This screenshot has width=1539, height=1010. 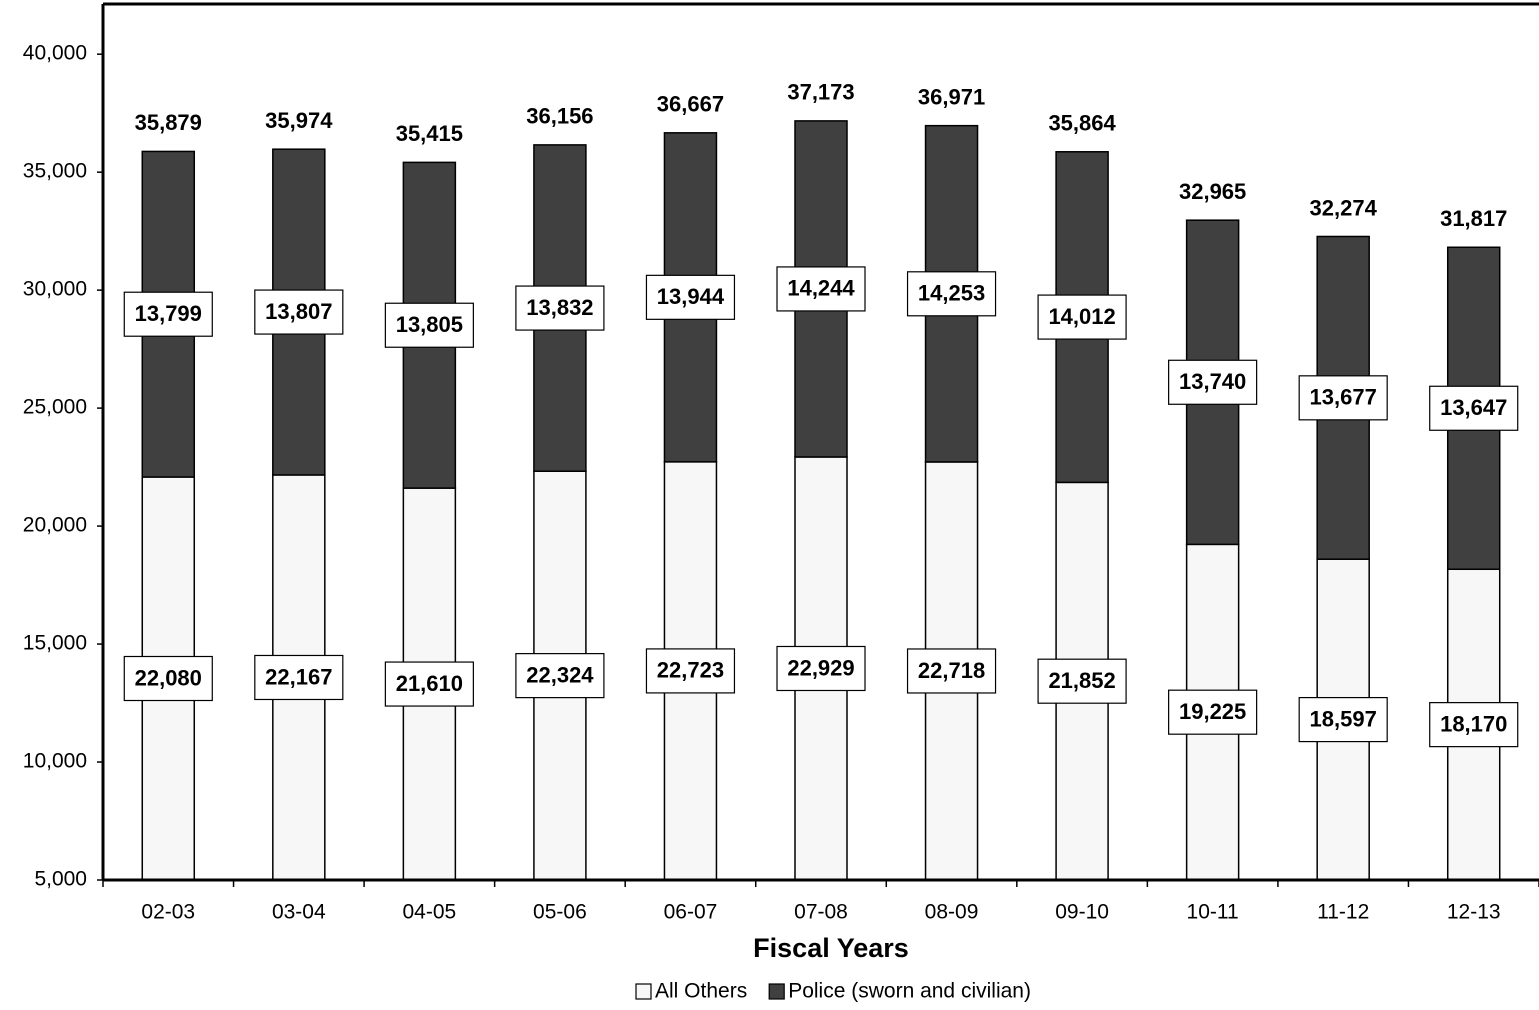 I want to click on x-tick-label: 02-03, so click(x=168, y=912).